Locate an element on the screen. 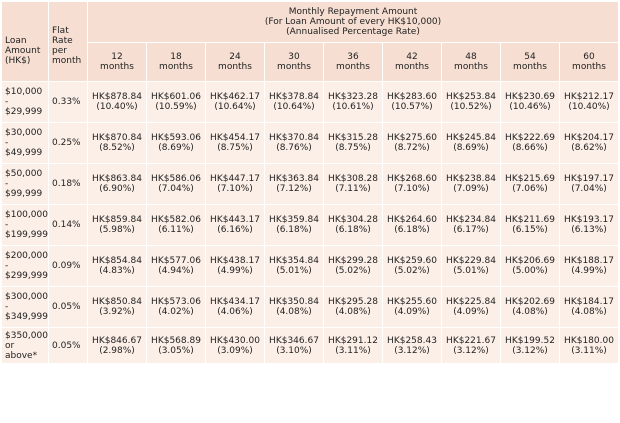 Image resolution: width=620 pixels, height=423 pixels. repayment-cell: HK$184.17 (4.08%) is located at coordinates (589, 307).